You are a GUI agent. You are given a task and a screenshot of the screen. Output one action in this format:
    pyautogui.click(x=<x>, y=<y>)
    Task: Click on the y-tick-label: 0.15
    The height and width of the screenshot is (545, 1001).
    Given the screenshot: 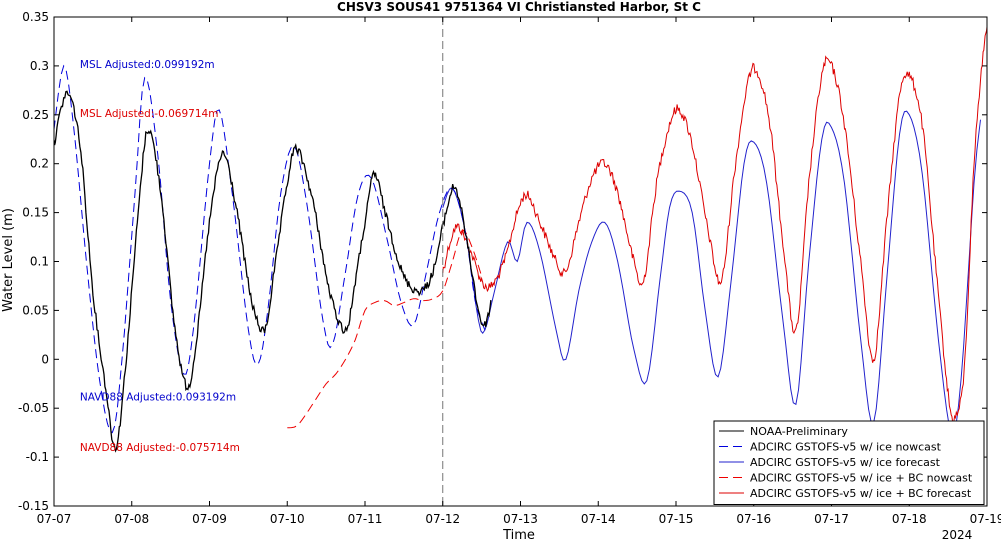 What is the action you would take?
    pyautogui.click(x=35, y=213)
    